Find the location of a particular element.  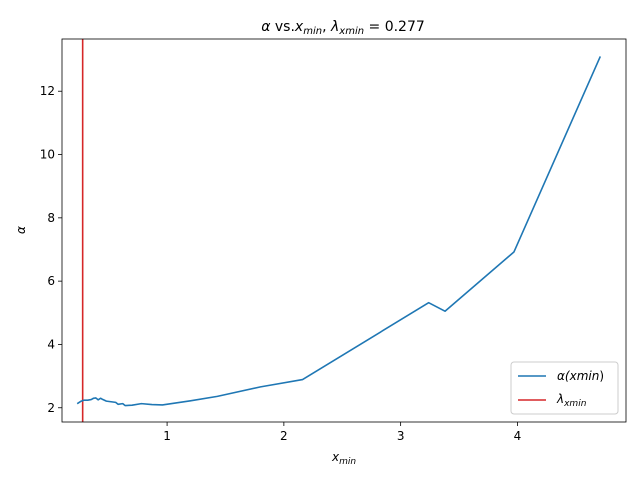

y-tick-label: 6 is located at coordinates (51, 281).